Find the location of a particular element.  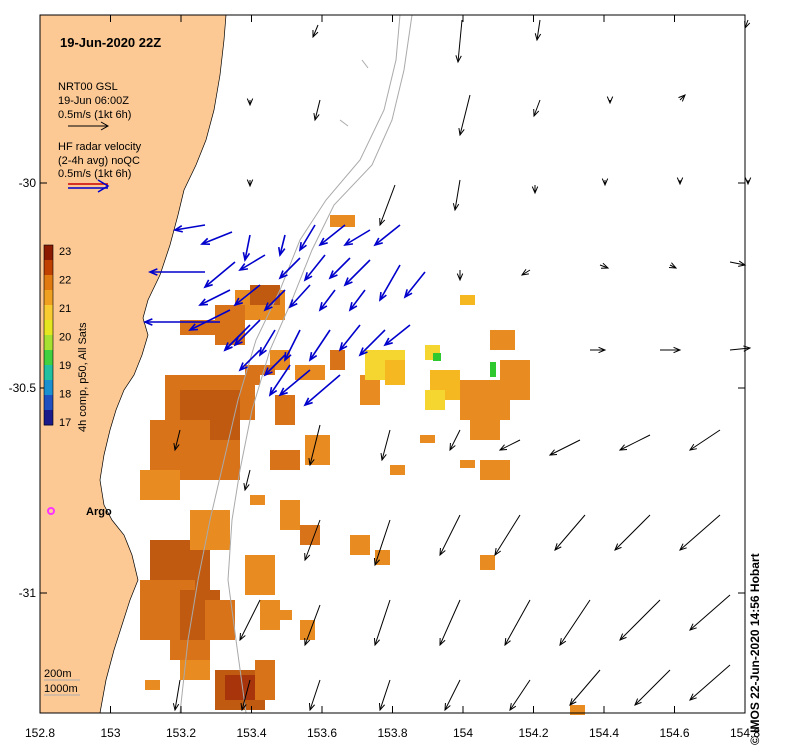

isobath-1000m: 1000m is located at coordinates (61, 689).